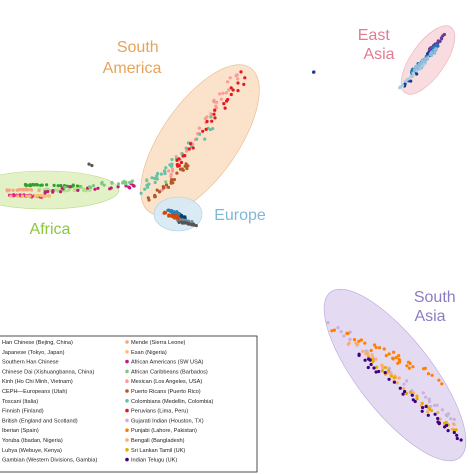  Describe the element at coordinates (34, 392) in the screenshot. I see `legend-item: CEPH—Europeans (Utah)` at that location.